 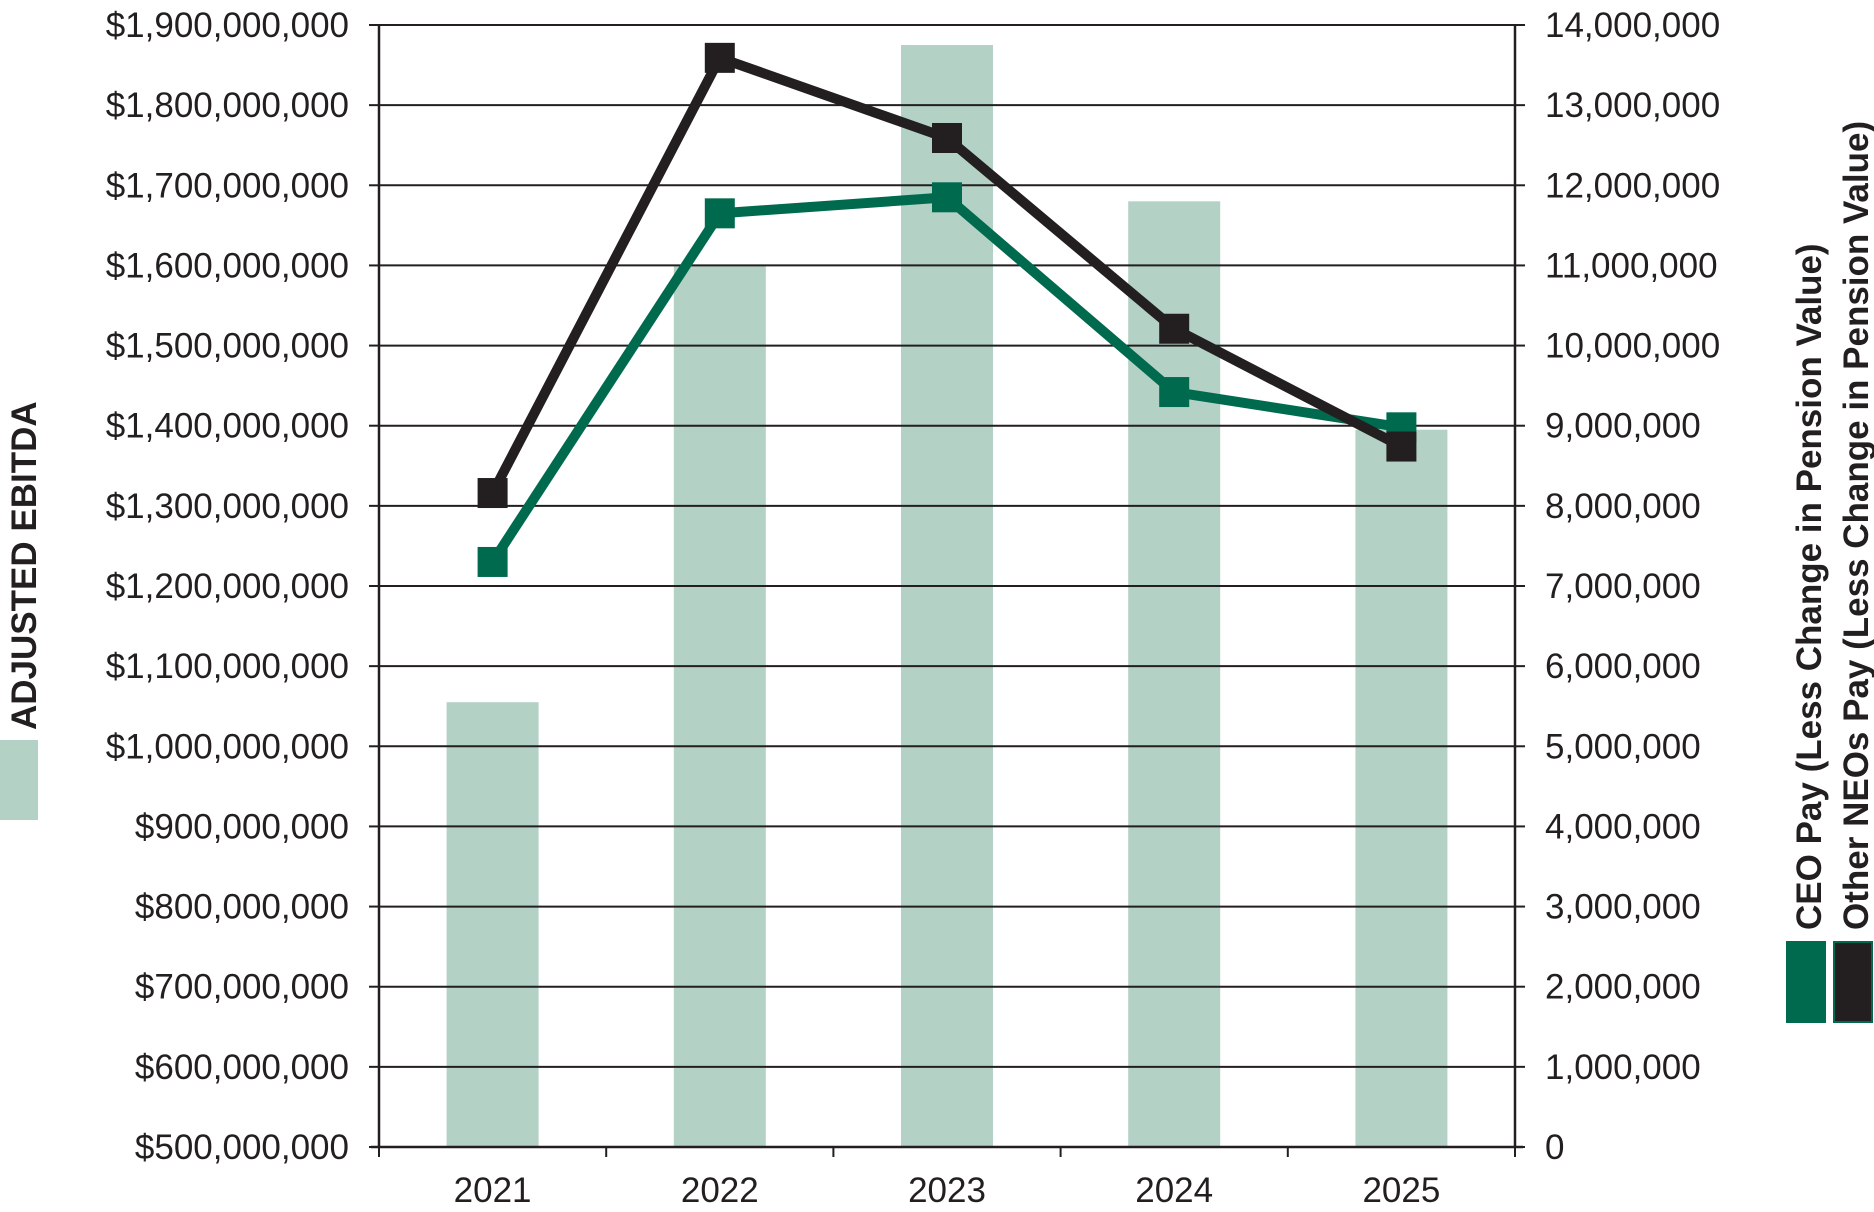 I want to click on bar-2022, so click(x=719, y=706).